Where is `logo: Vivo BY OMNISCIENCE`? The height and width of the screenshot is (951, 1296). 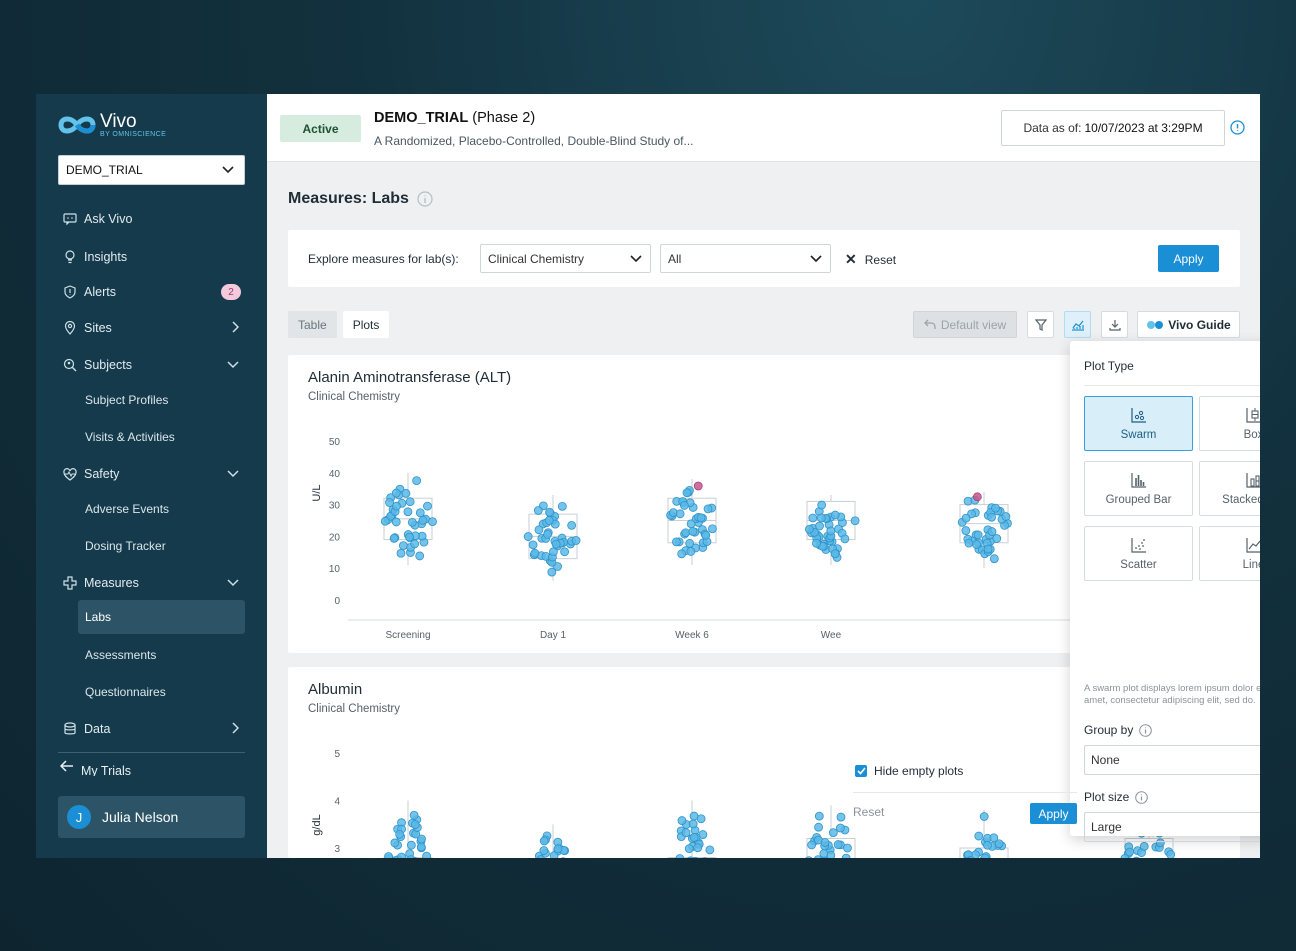 logo: Vivo BY OMNISCIENCE is located at coordinates (112, 125).